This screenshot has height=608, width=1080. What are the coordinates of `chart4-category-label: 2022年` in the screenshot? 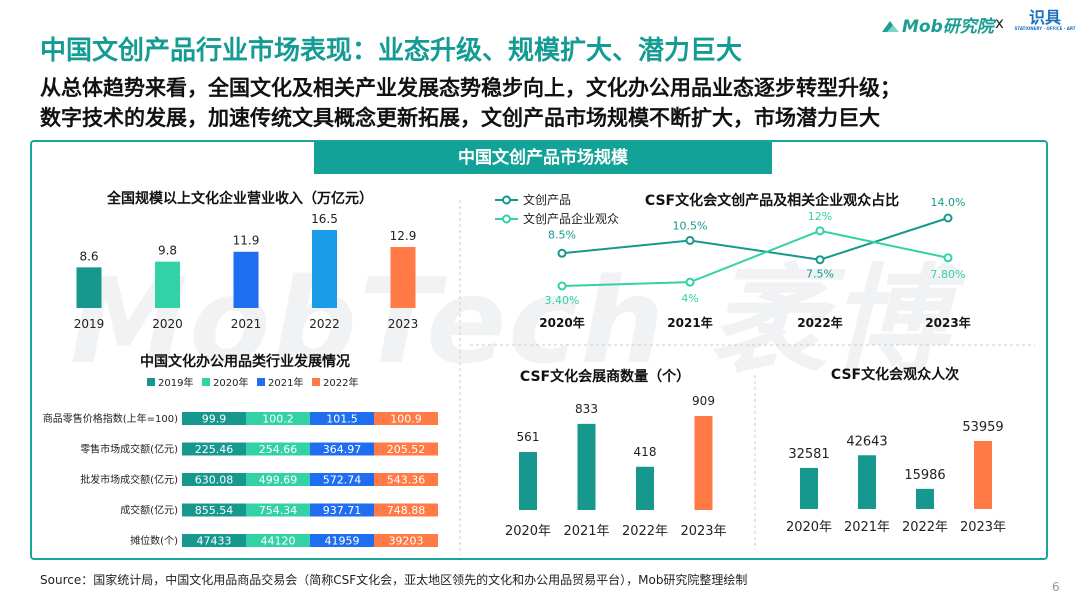 It's located at (645, 531).